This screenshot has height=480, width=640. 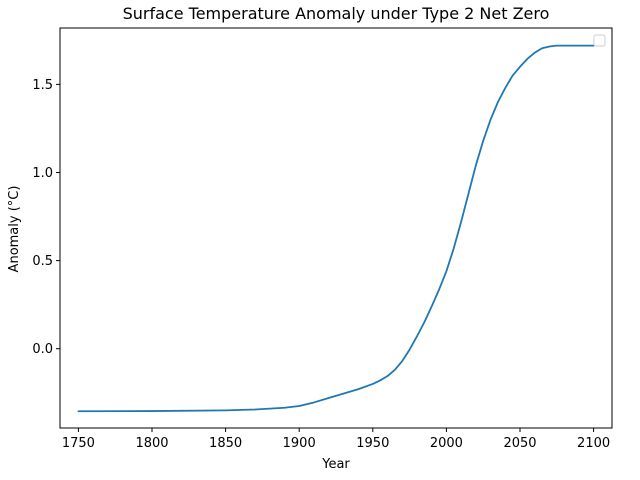 What do you see at coordinates (599, 40) in the screenshot?
I see `legend-box` at bounding box center [599, 40].